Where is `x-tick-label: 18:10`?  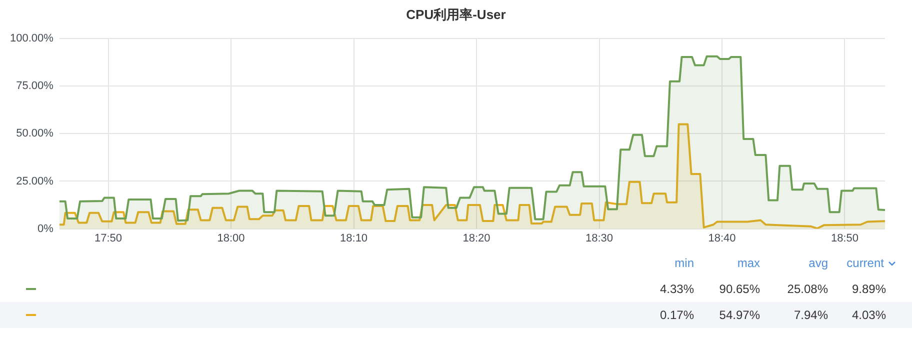
x-tick-label: 18:10 is located at coordinates (354, 238).